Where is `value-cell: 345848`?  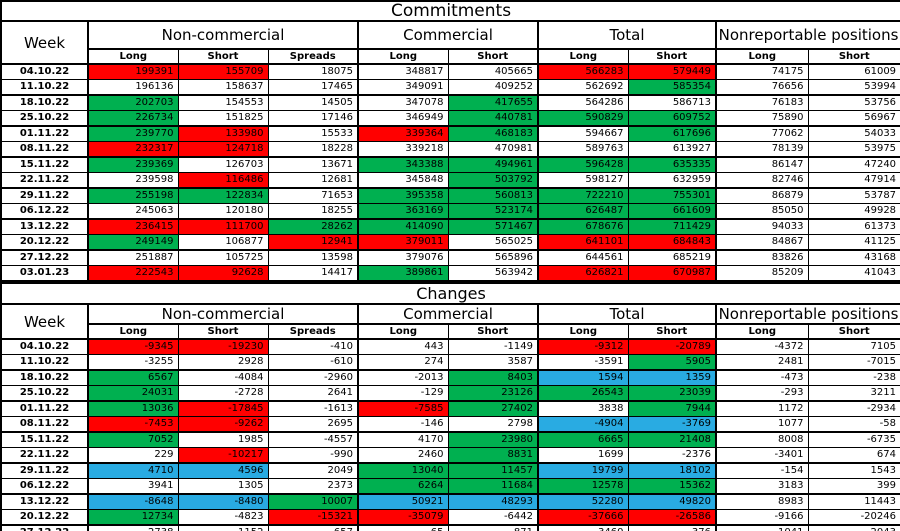
value-cell: 345848 is located at coordinates (403, 180).